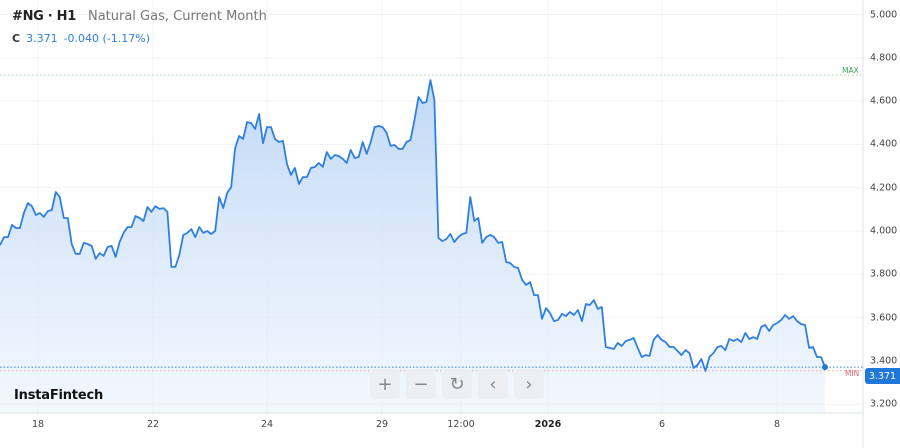 This screenshot has height=448, width=900. What do you see at coordinates (852, 373) in the screenshot?
I see `min-label: MIN` at bounding box center [852, 373].